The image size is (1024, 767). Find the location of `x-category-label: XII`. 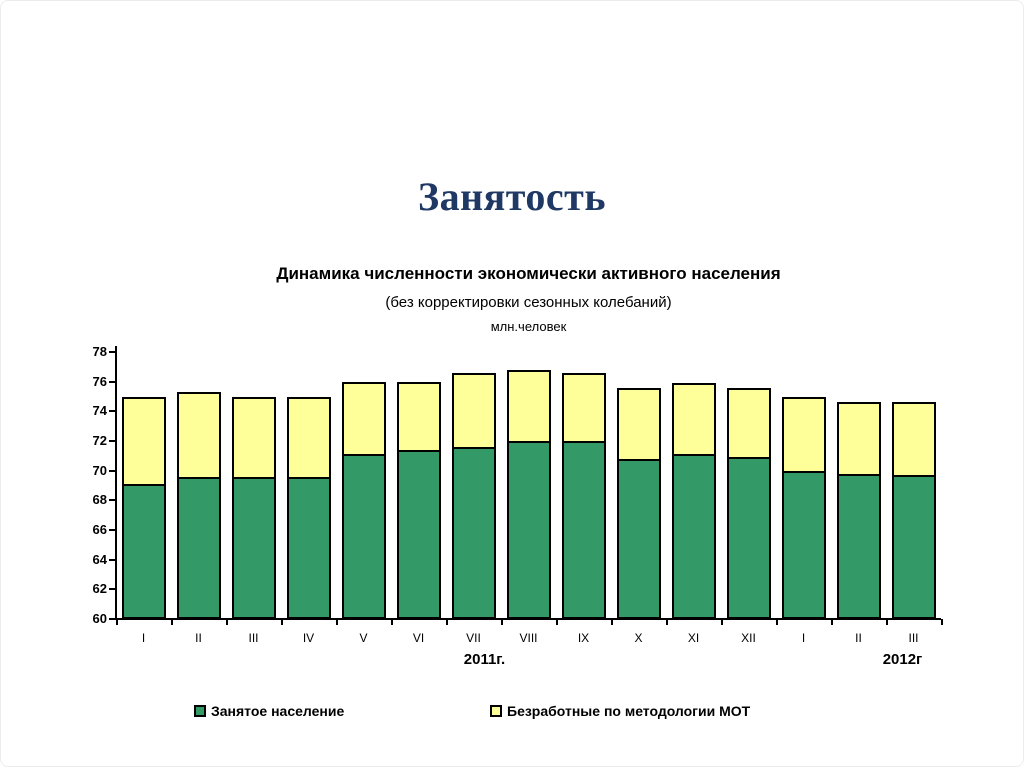

x-category-label: XII is located at coordinates (748, 638).